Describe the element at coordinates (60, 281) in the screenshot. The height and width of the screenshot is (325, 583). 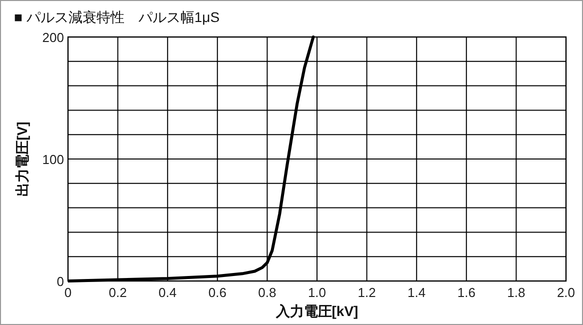
I see `y-tick-label: 0` at that location.